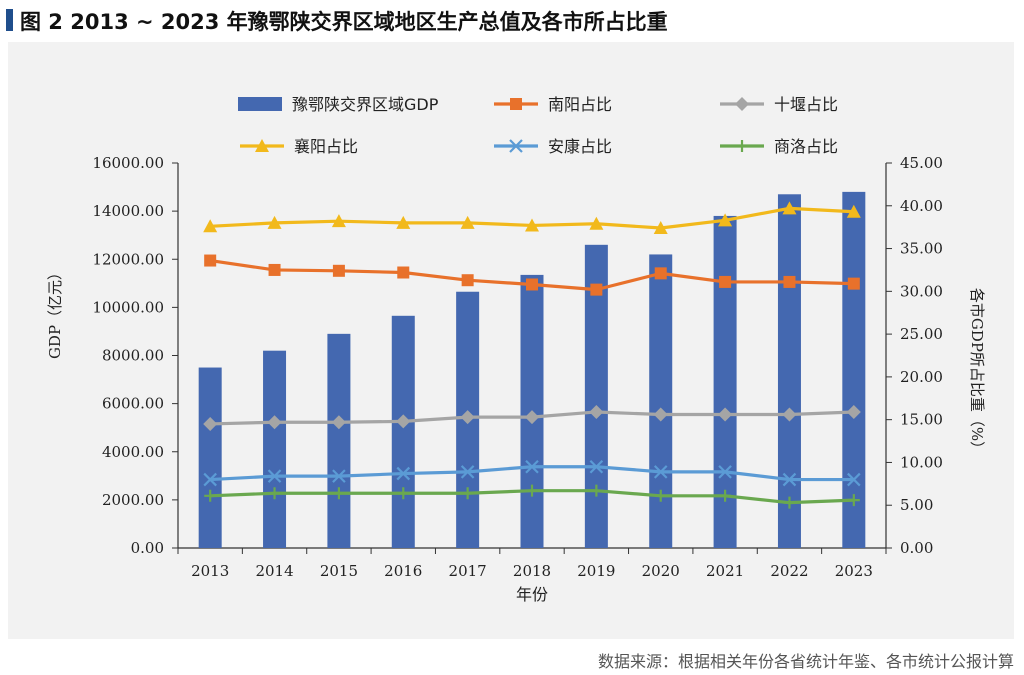 Image resolution: width=1024 pixels, height=675 pixels. What do you see at coordinates (806, 146) in the screenshot?
I see `legend-label-4: 商洛占比` at bounding box center [806, 146].